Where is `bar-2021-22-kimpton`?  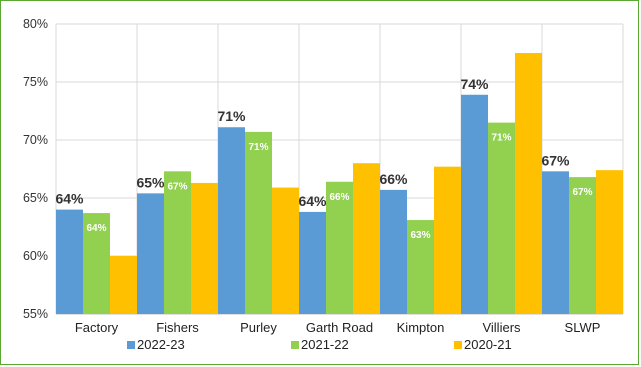
bar-2021-22-kimpton is located at coordinates (420, 267).